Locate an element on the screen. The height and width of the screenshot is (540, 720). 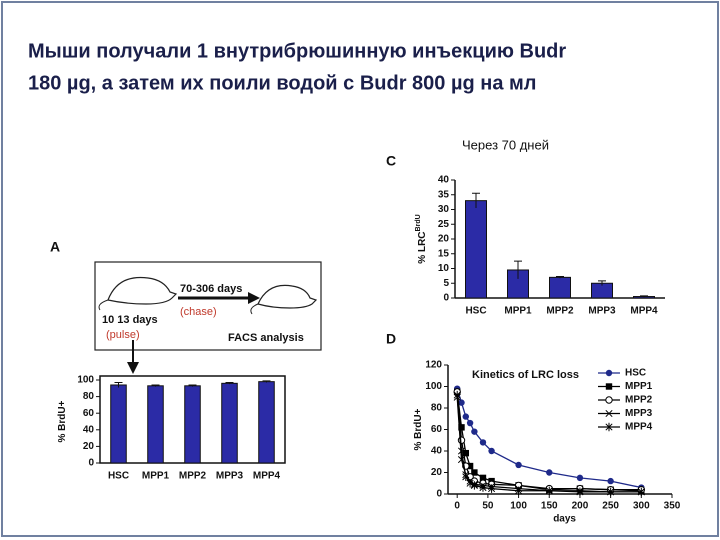
y-tick-label: 5 is located at coordinates (446, 283).